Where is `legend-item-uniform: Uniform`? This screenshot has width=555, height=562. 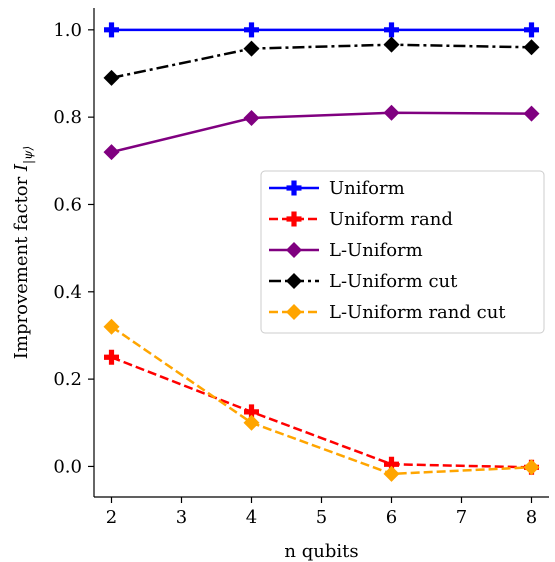
legend-item-uniform: Uniform is located at coordinates (337, 188).